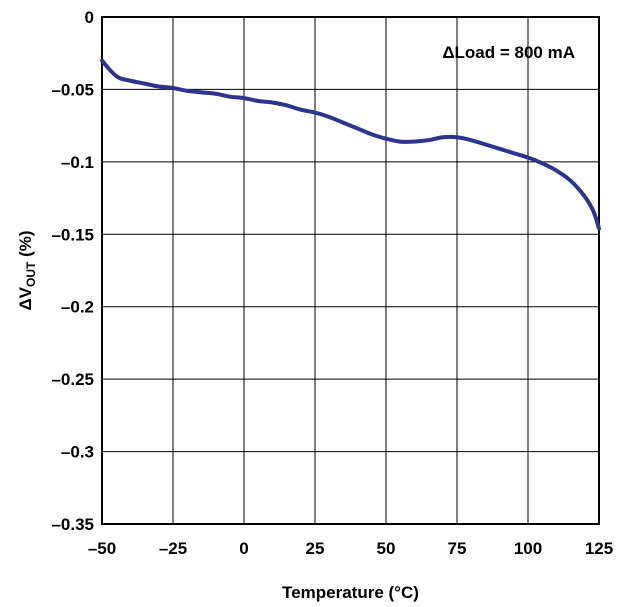  I want to click on y-tick-label: –0.3, so click(77, 452).